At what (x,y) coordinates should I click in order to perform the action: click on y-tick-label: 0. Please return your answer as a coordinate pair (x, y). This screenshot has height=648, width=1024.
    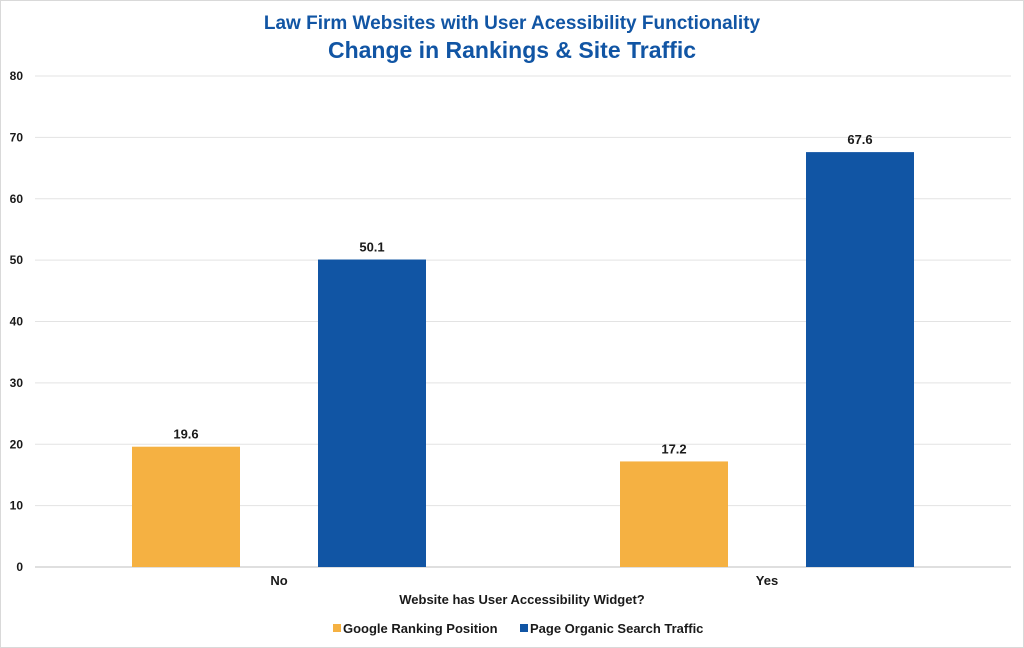
    Looking at the image, I should click on (19, 567).